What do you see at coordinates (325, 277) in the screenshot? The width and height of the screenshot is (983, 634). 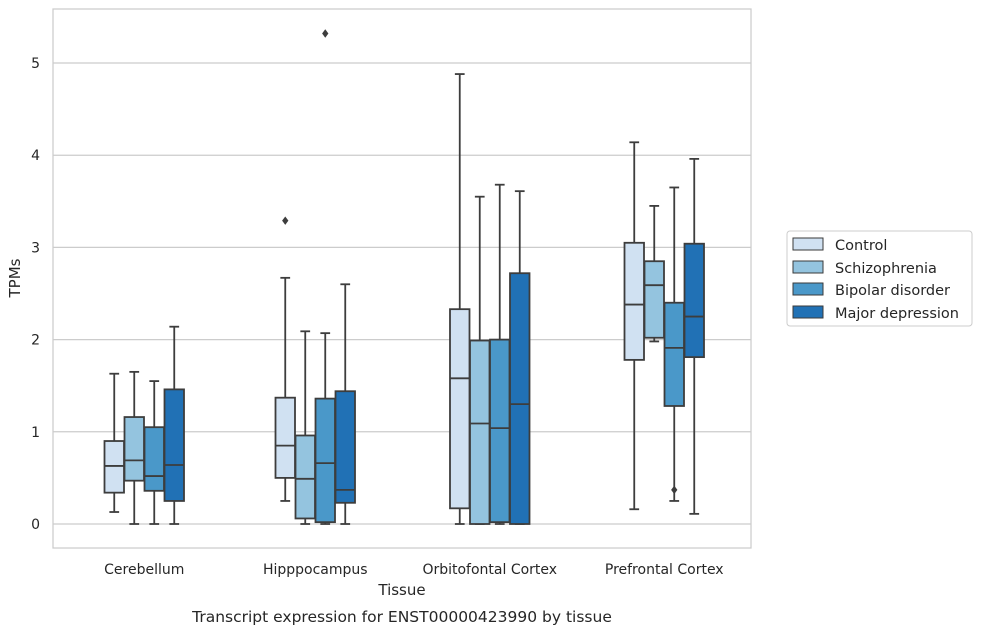 I see `box-bipolar-disorder-hipppocampus` at bounding box center [325, 277].